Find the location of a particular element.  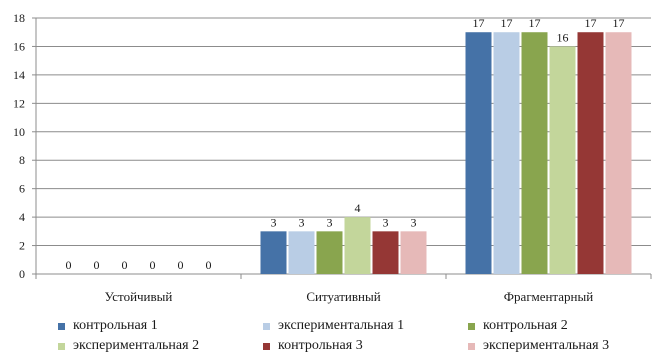

data-label: 4 is located at coordinates (358, 208).